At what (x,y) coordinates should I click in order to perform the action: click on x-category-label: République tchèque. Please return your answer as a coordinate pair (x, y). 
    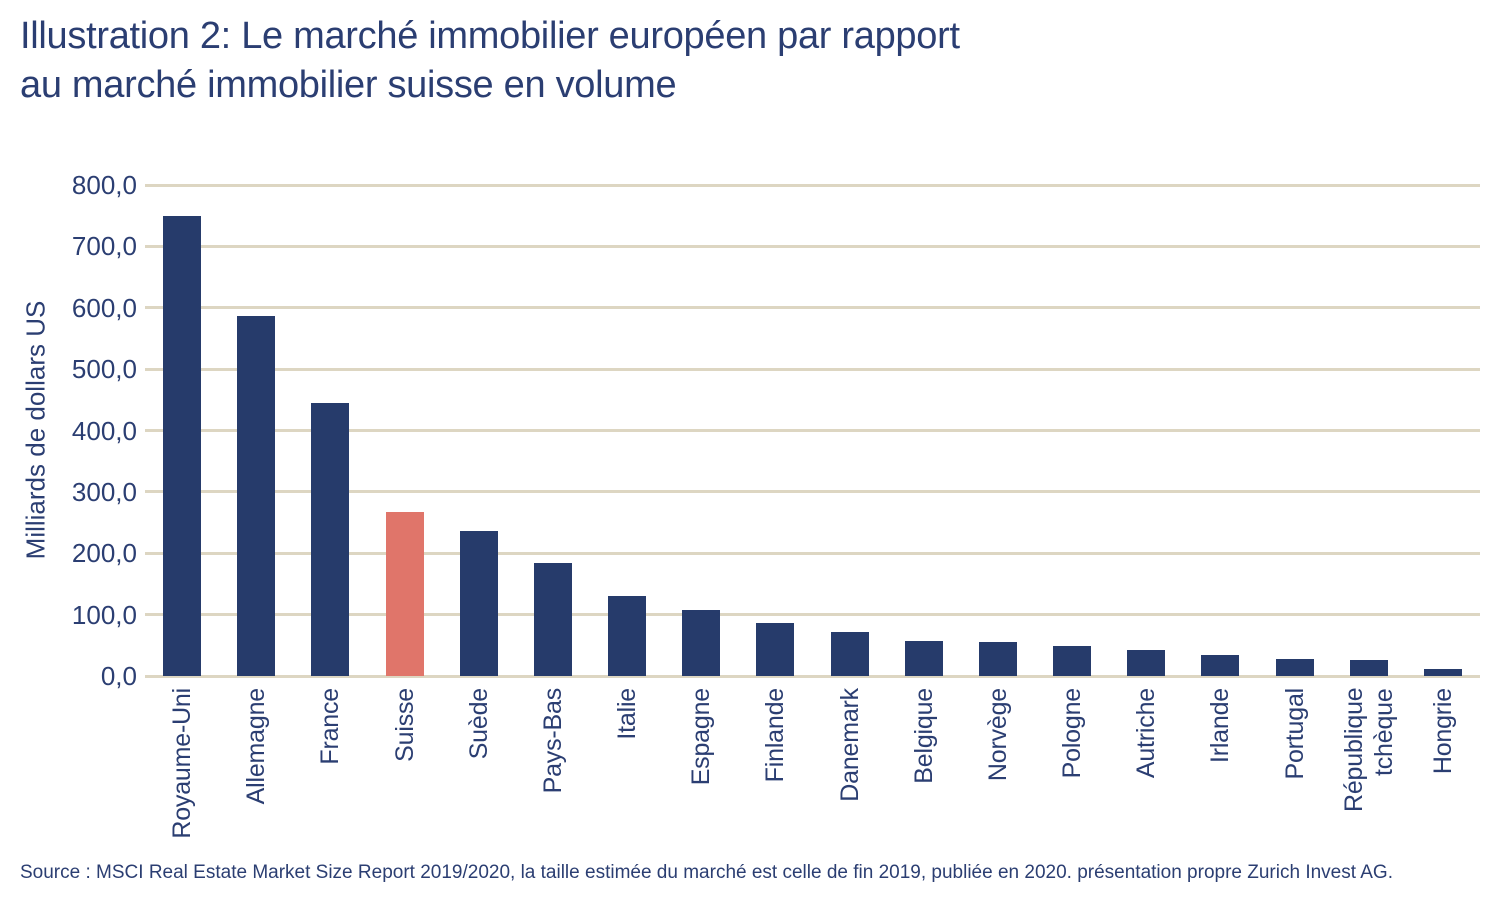
    Looking at the image, I should click on (1368, 750).